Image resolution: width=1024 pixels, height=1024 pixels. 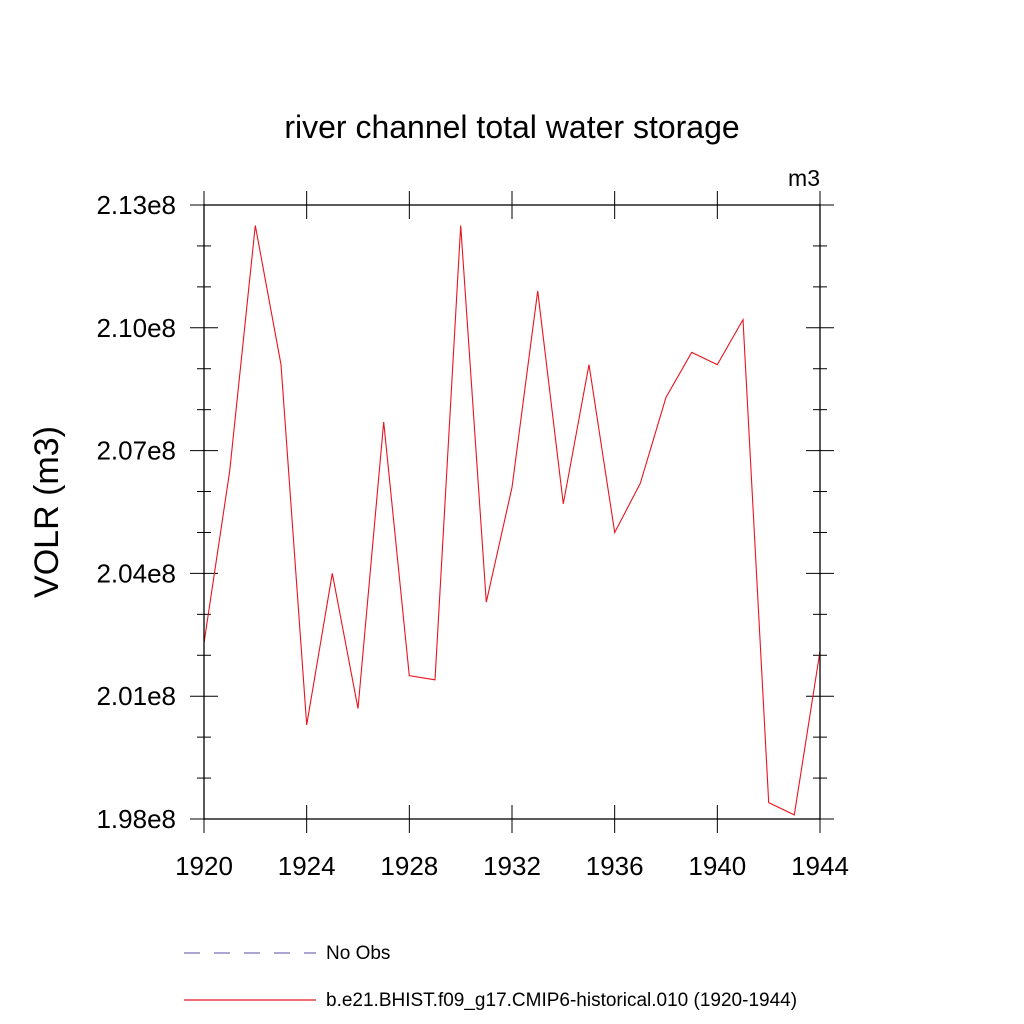 What do you see at coordinates (615, 866) in the screenshot?
I see `x-tick-label: 1936` at bounding box center [615, 866].